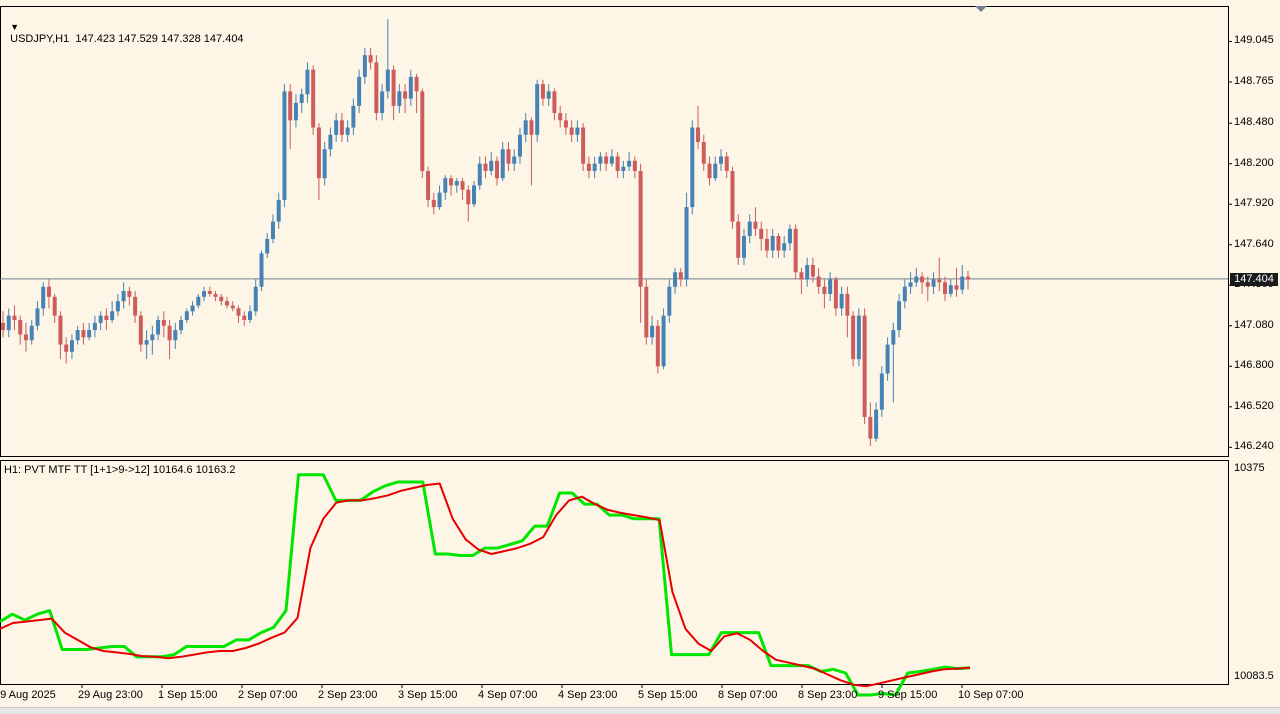 This screenshot has height=714, width=1280. Describe the element at coordinates (15, 27) in the screenshot. I see `dropdown-triangle-icon: ▼` at that location.